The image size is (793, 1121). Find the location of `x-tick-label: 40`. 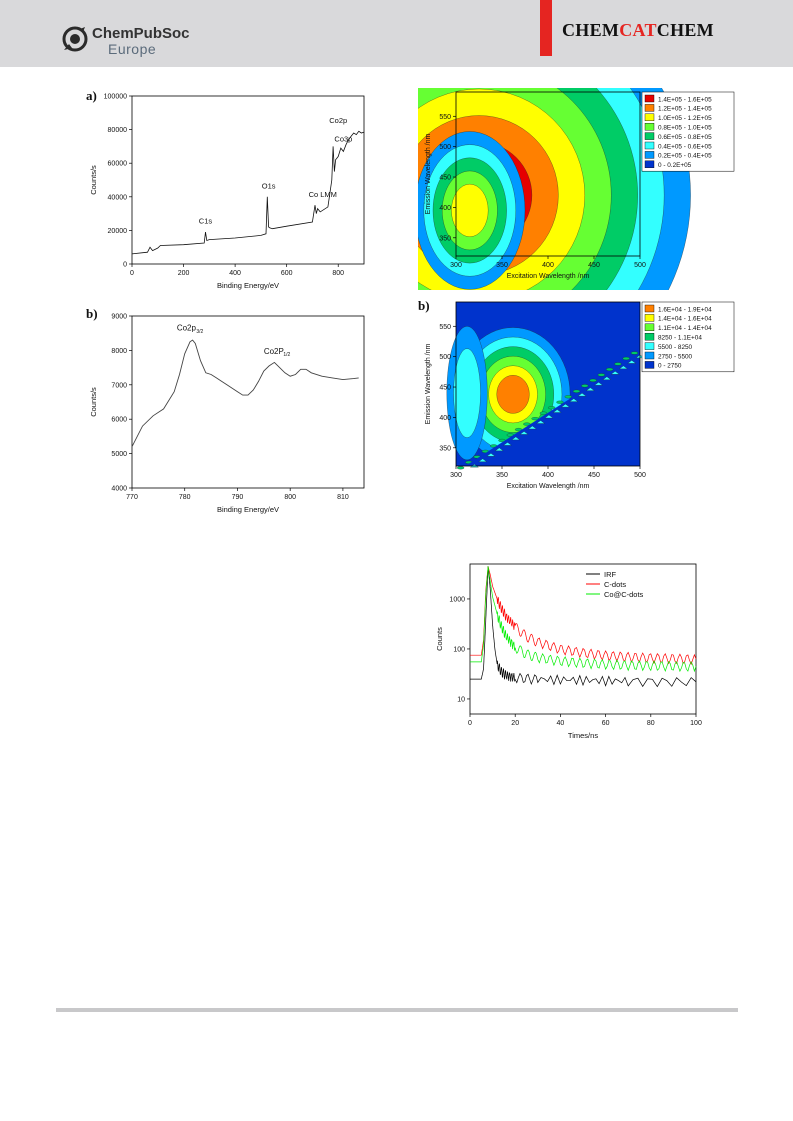

x-tick-label: 40 is located at coordinates (561, 723).